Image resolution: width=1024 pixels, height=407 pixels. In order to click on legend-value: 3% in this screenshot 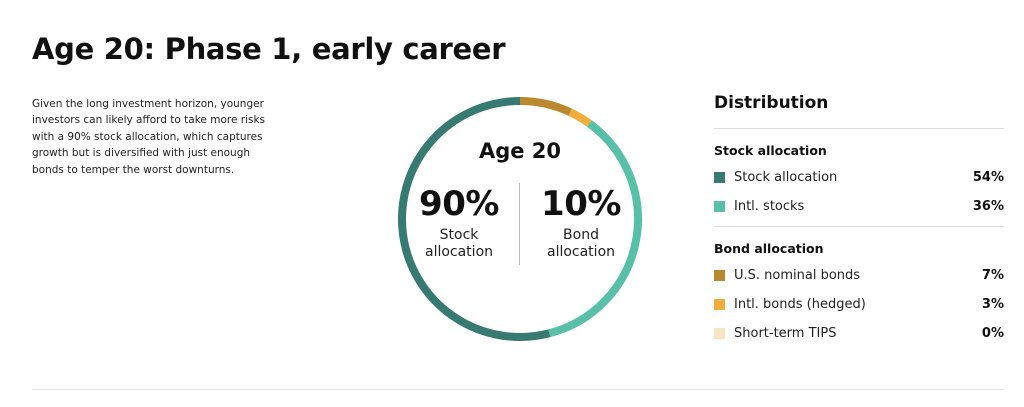, I will do `click(992, 304)`.